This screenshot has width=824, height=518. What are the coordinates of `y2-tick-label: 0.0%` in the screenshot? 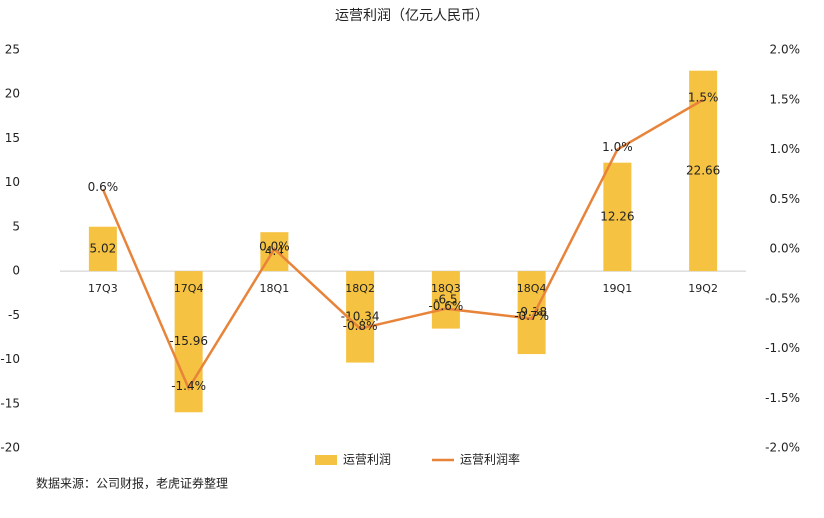 It's located at (785, 249).